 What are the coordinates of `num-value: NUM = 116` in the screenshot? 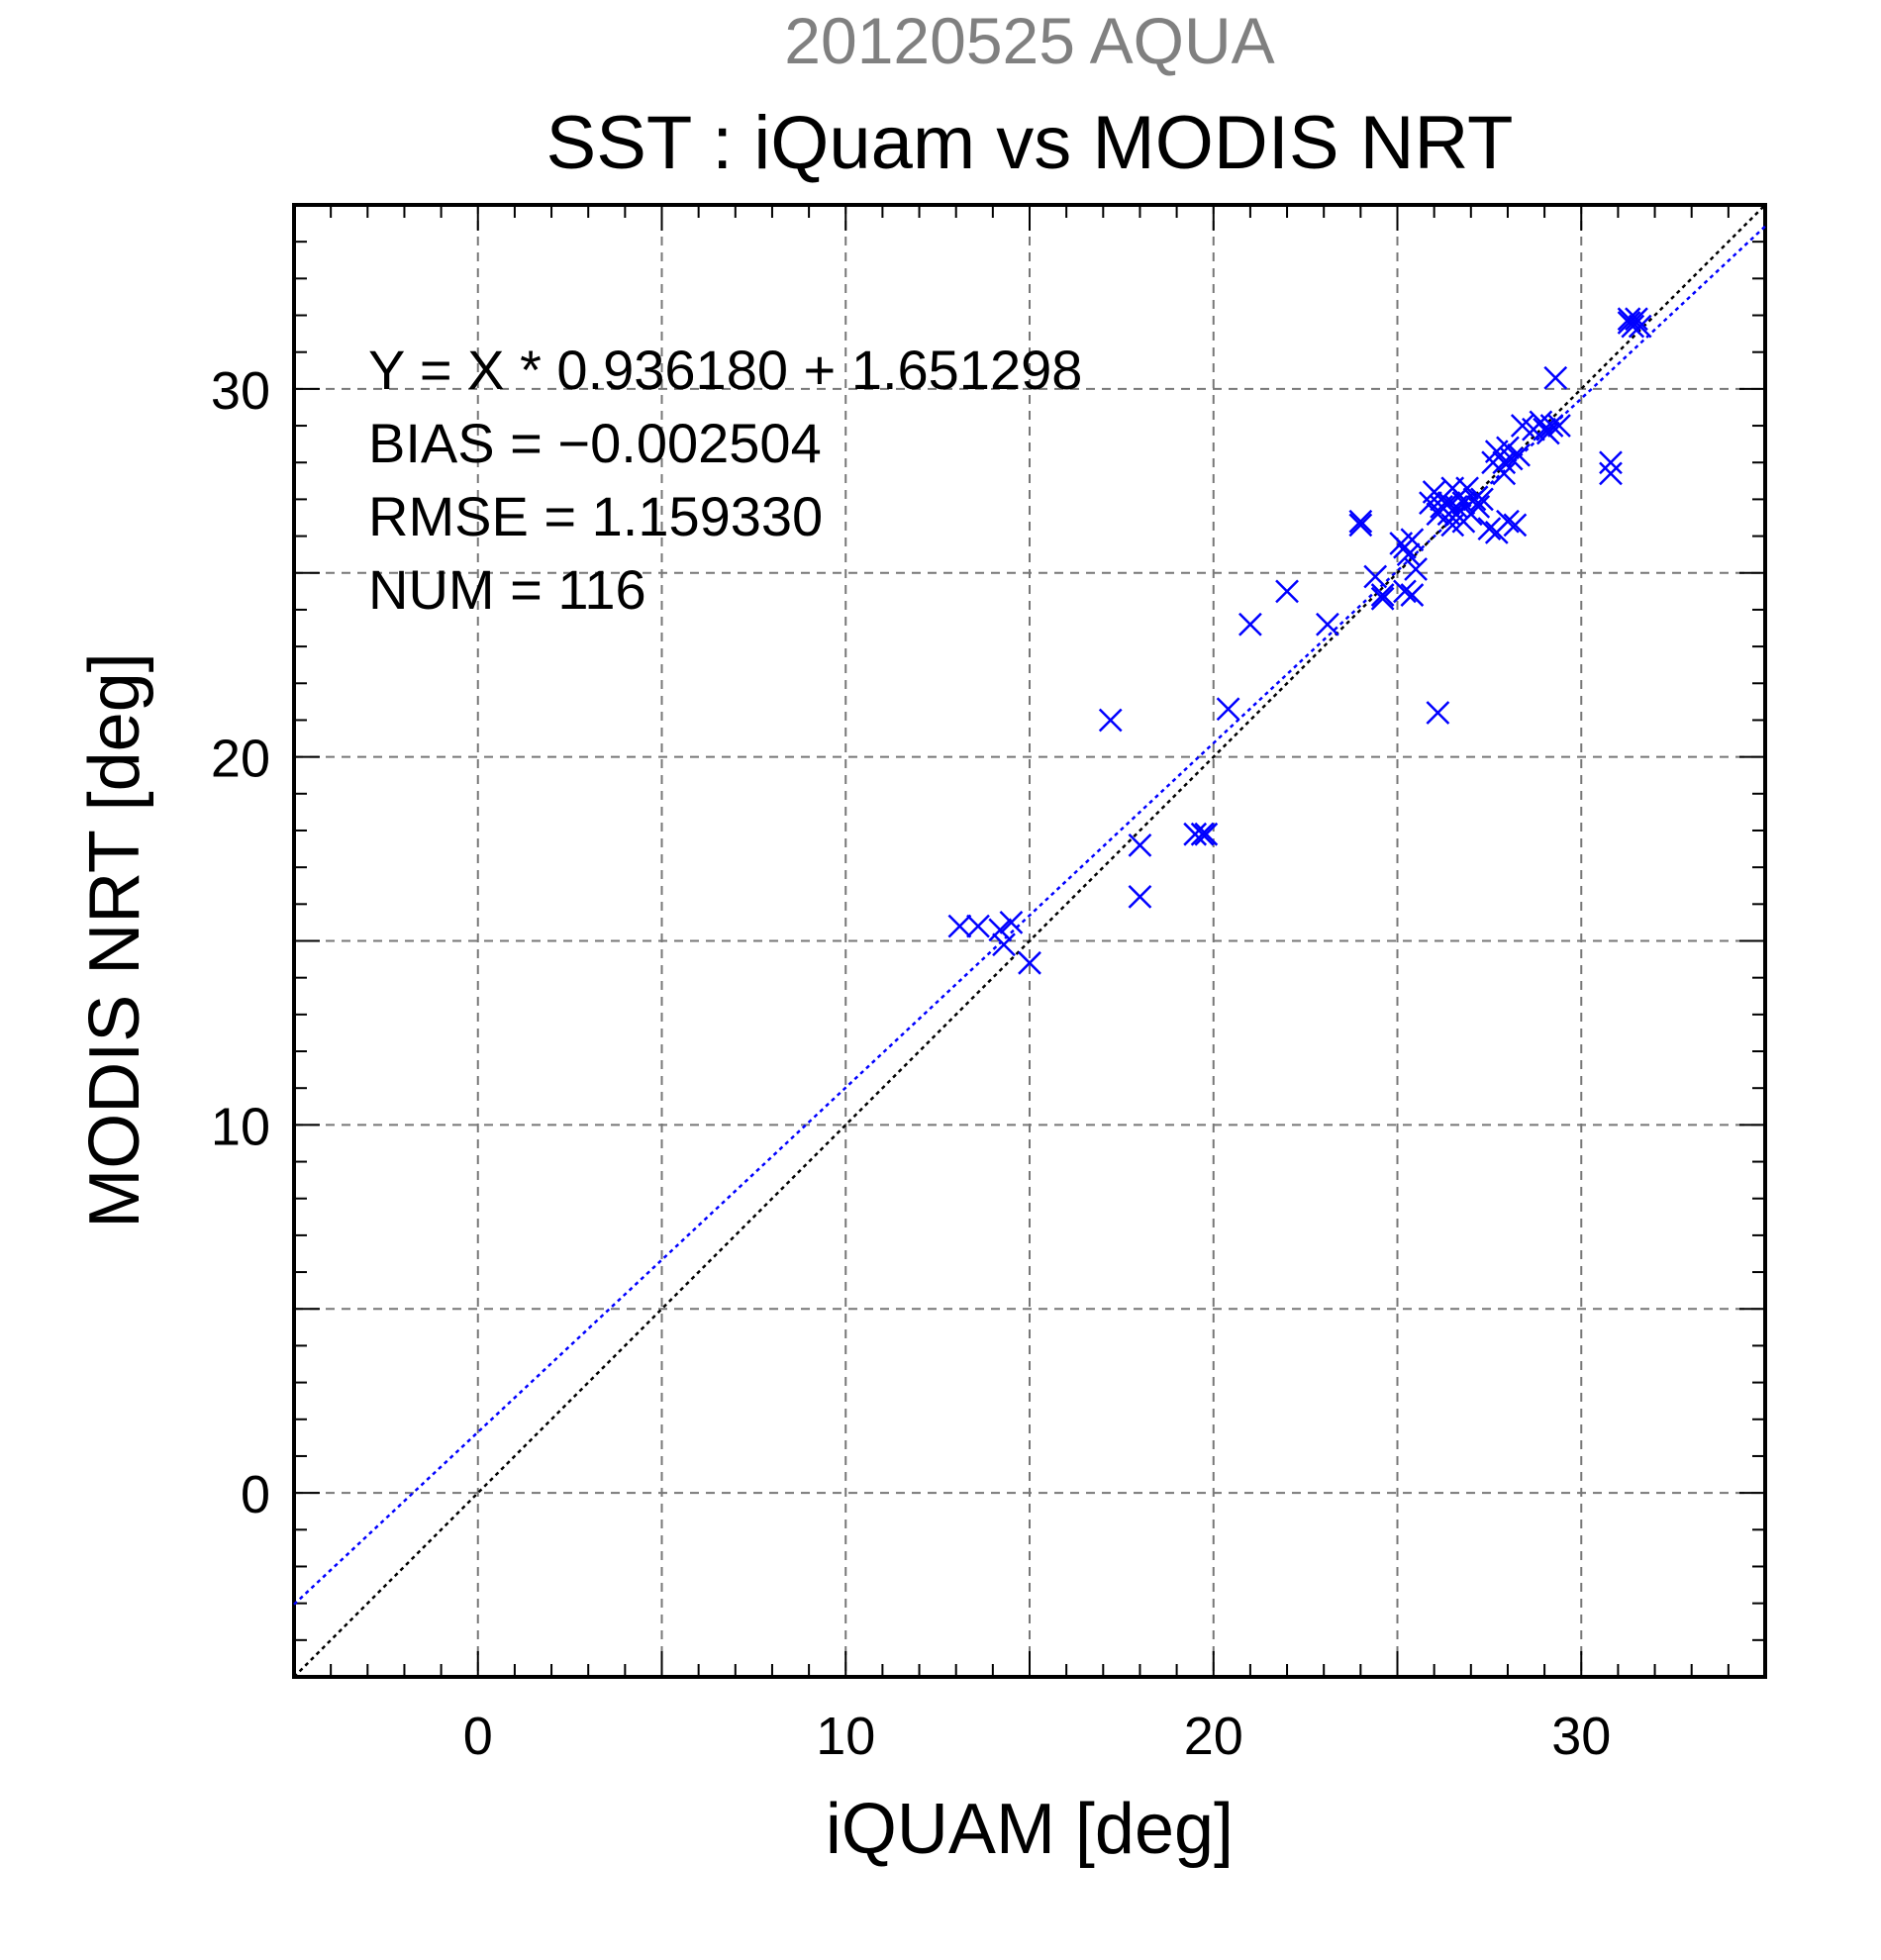 It's located at (507, 589).